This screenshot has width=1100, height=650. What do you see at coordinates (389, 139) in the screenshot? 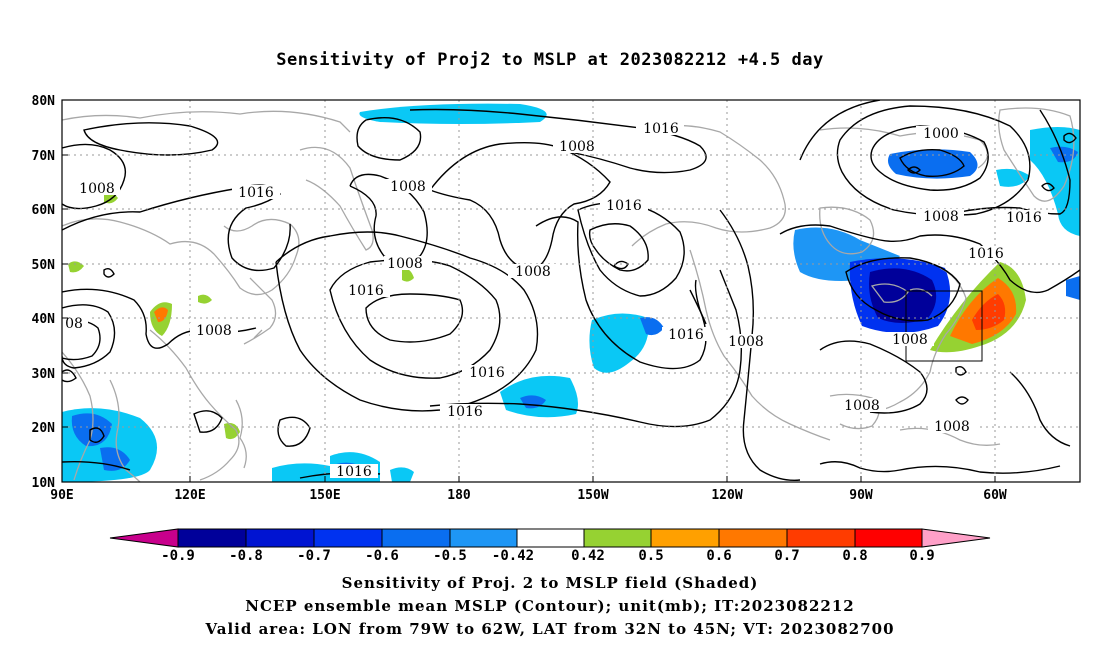
I see `isobar-loop-kuril` at bounding box center [389, 139].